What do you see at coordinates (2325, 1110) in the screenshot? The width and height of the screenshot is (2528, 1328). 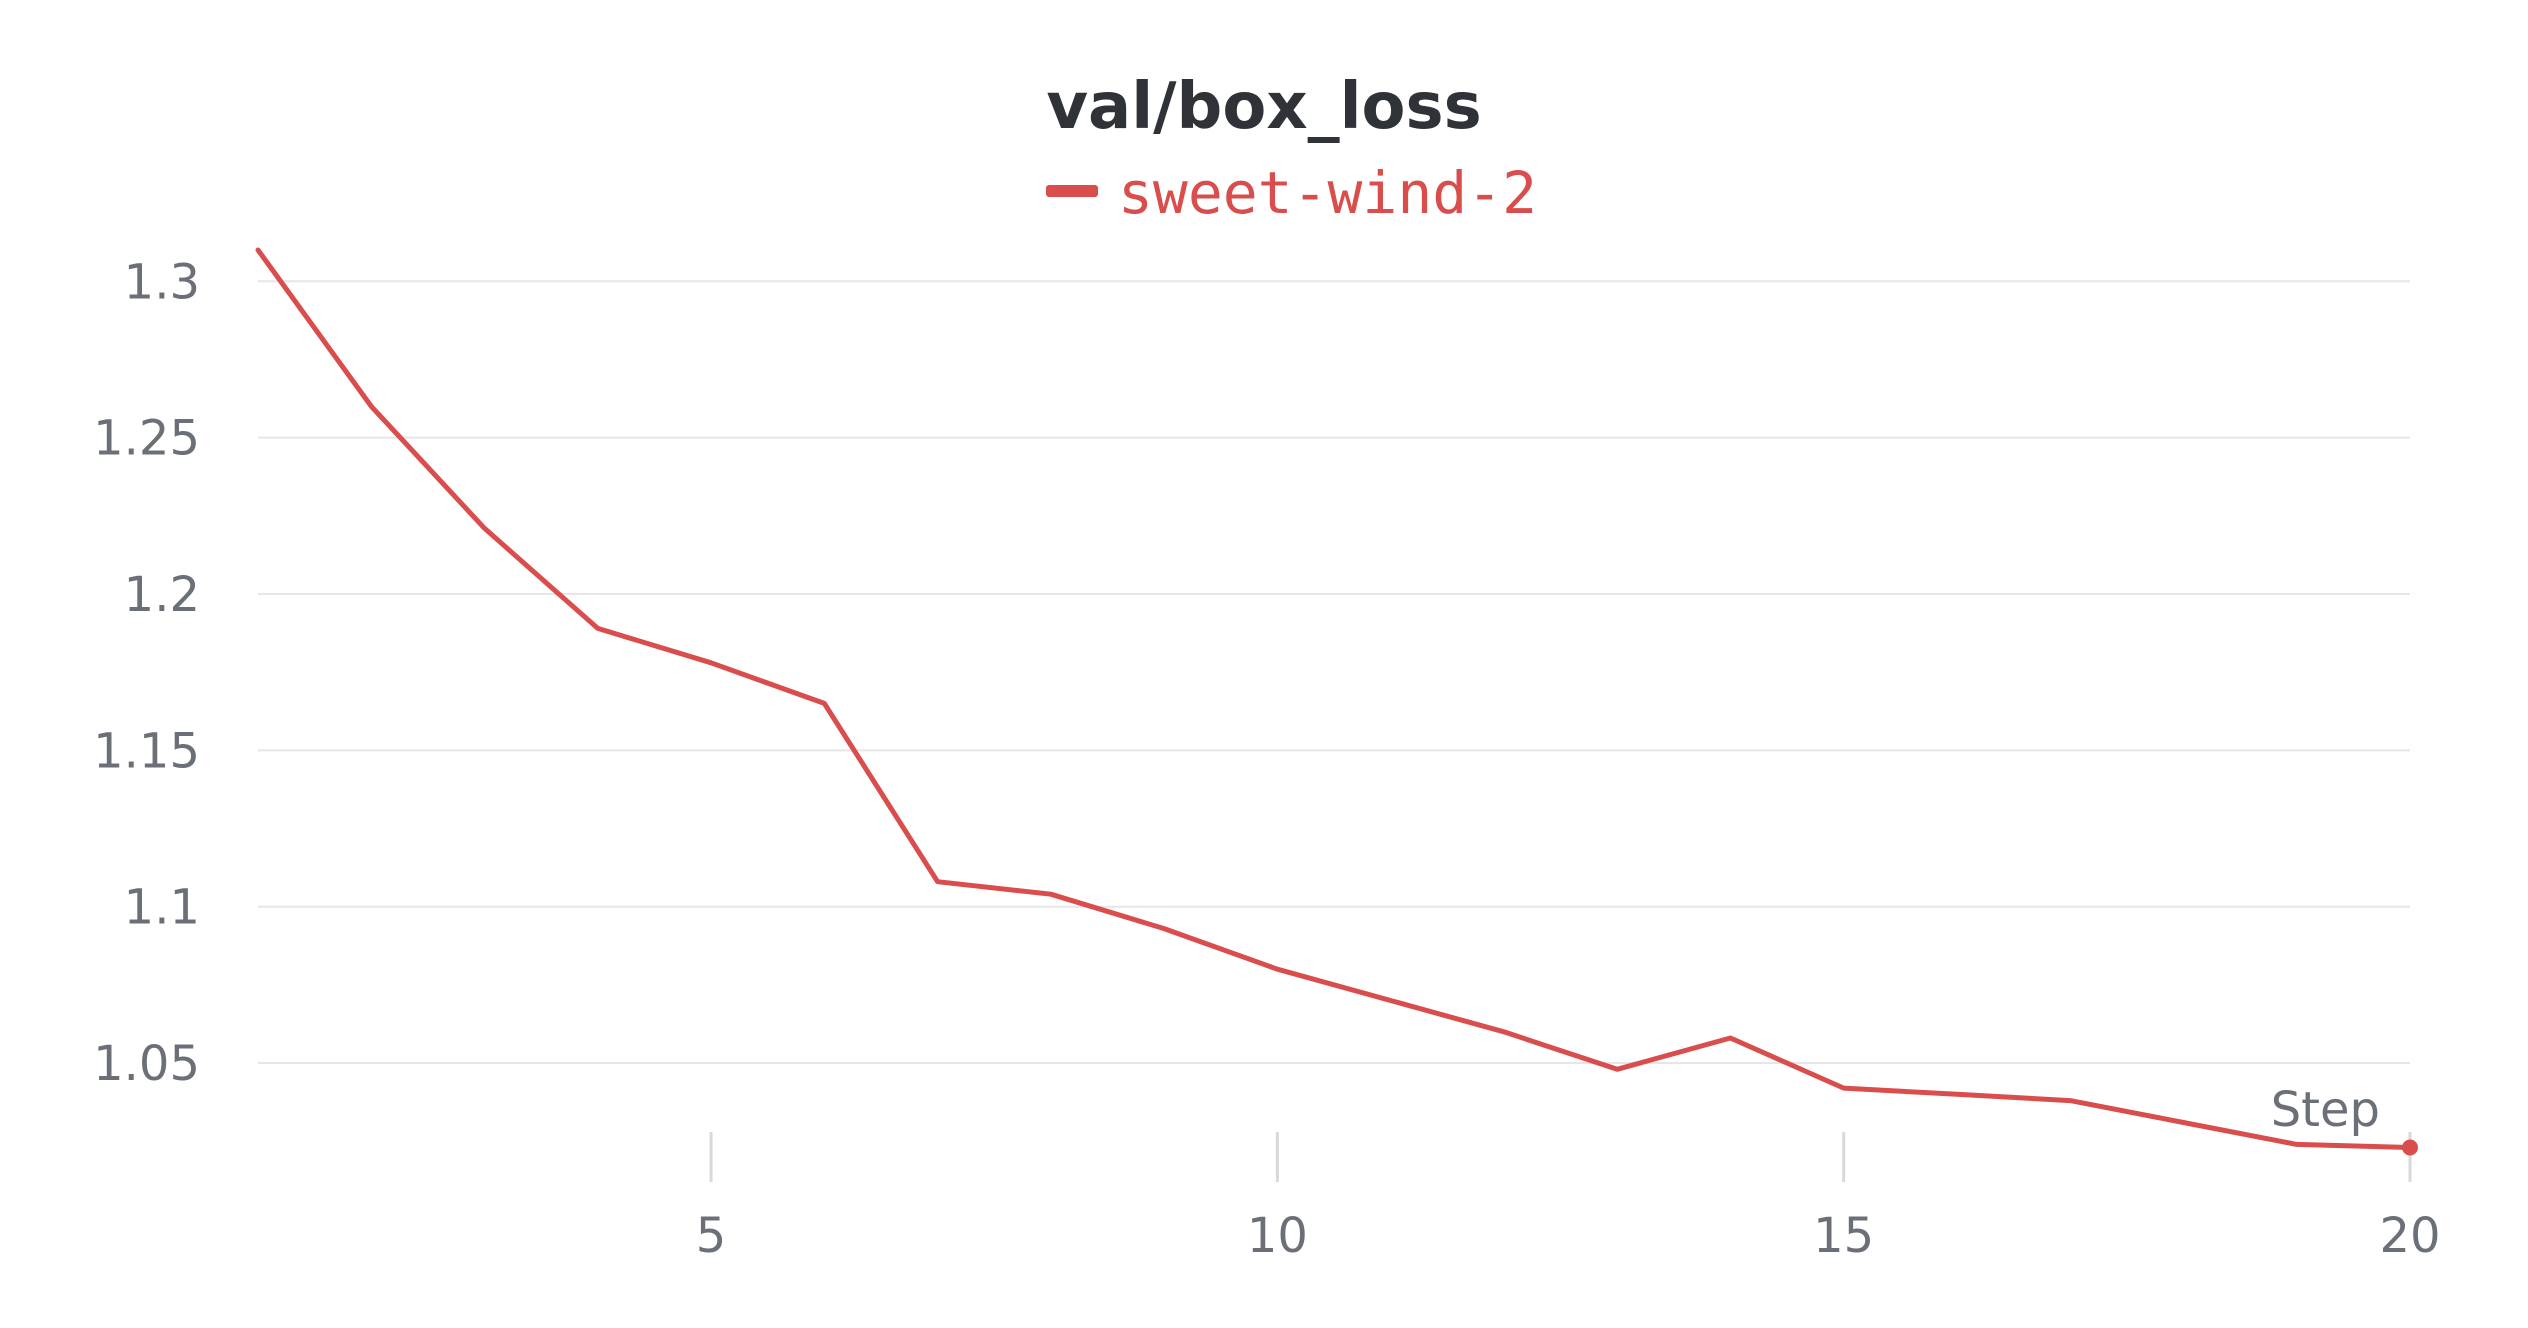 I see `x-axis-title: Step` at bounding box center [2325, 1110].